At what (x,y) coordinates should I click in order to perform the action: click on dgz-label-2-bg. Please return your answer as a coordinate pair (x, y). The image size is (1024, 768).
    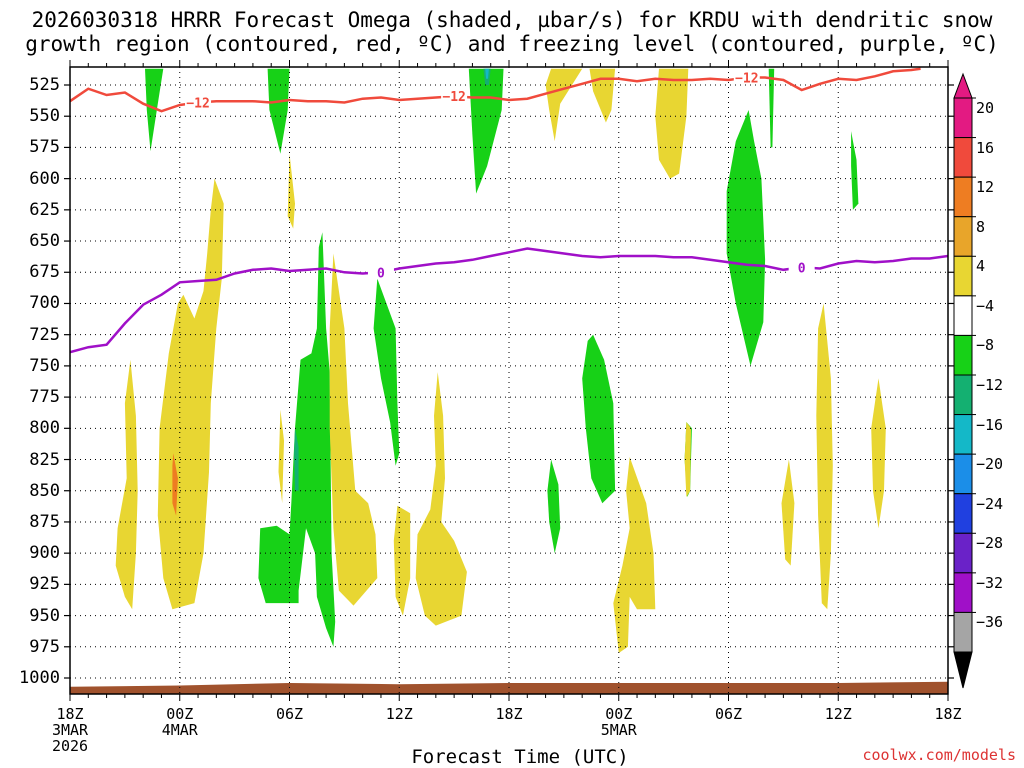
    Looking at the image, I should click on (746, 77).